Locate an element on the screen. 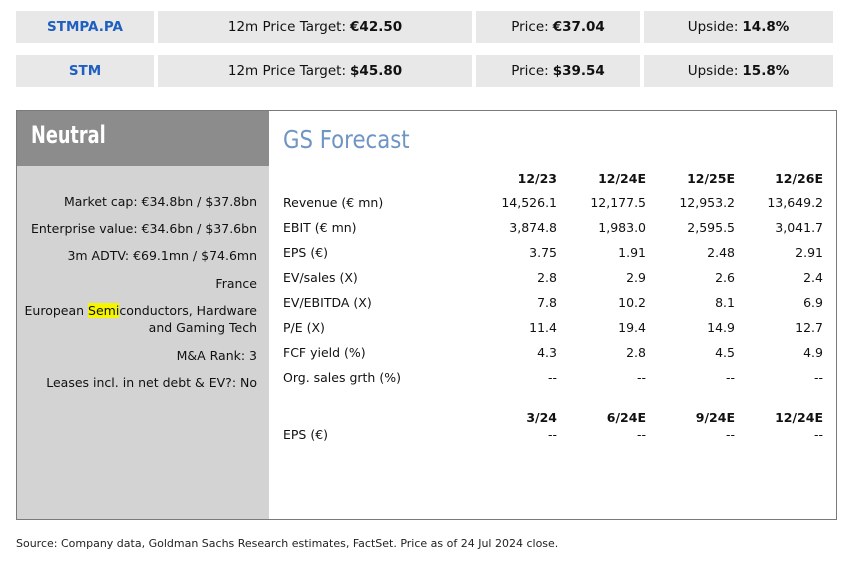  cell: 4.5 is located at coordinates (725, 352).